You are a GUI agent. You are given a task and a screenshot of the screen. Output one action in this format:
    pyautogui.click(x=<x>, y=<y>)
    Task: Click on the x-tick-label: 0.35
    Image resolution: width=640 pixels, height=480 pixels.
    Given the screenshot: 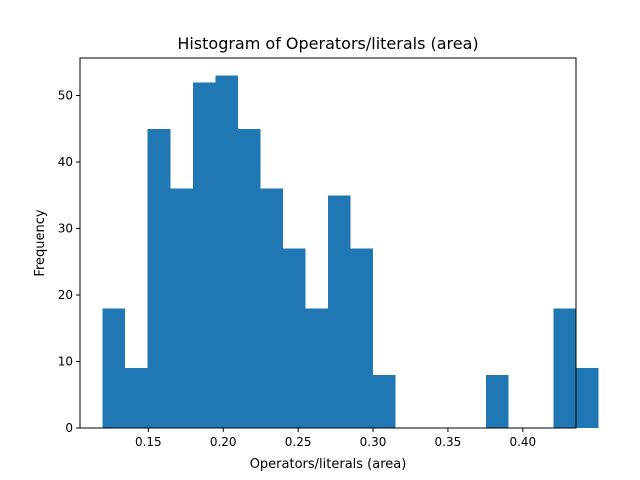 What is the action you would take?
    pyautogui.click(x=448, y=442)
    